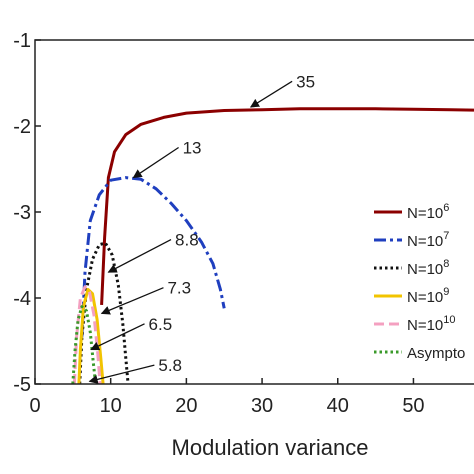 The width and height of the screenshot is (474, 474). I want to click on annotation-label: 6.5, so click(161, 324).